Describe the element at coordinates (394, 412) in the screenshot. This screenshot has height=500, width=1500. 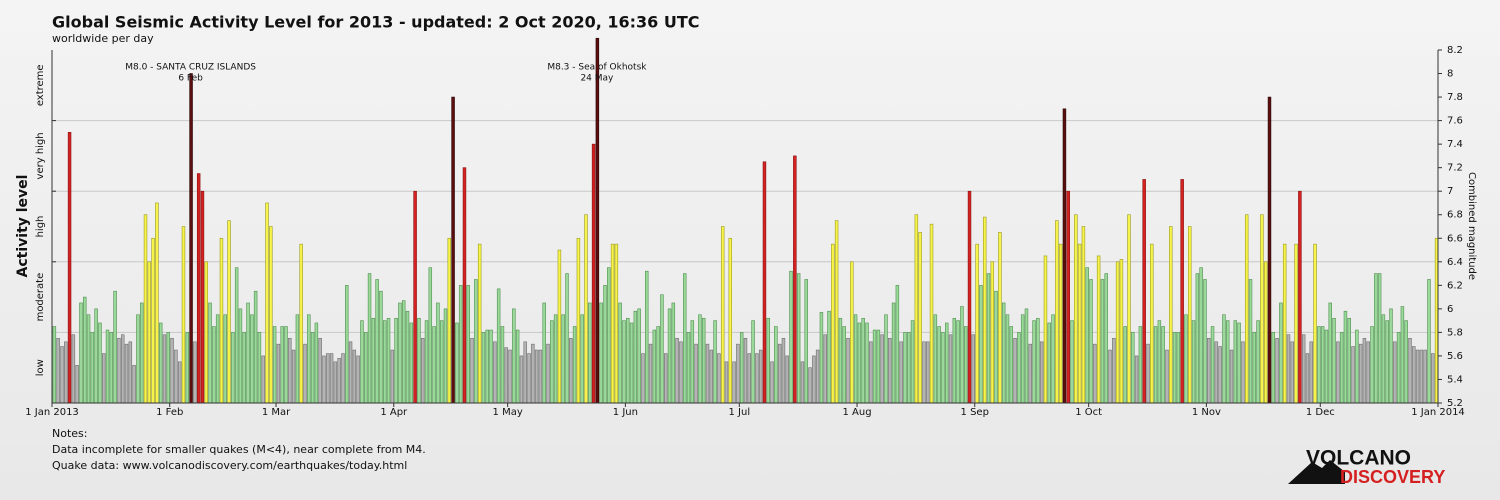
I see `x-tick-label: 1 Apr` at that location.